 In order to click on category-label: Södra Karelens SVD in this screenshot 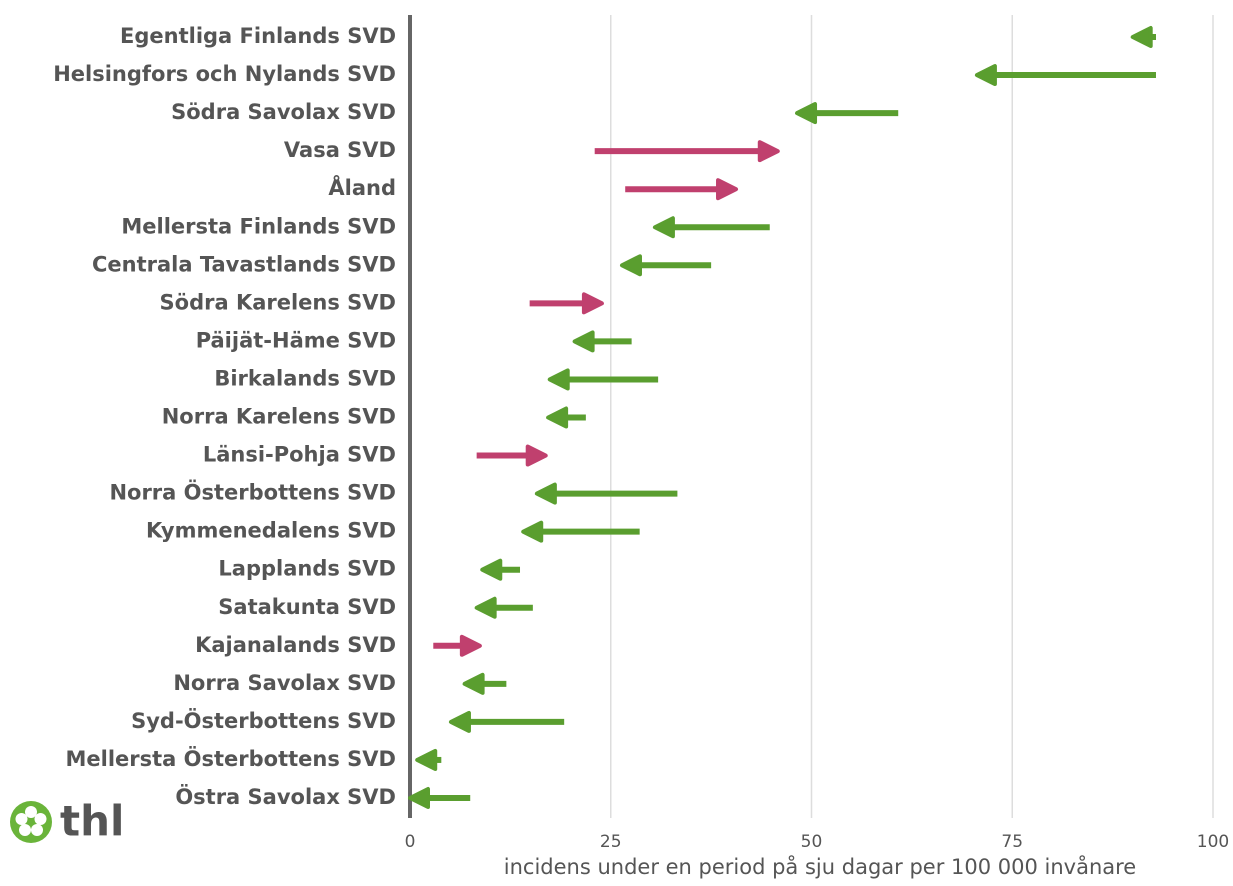, I will do `click(278, 302)`.